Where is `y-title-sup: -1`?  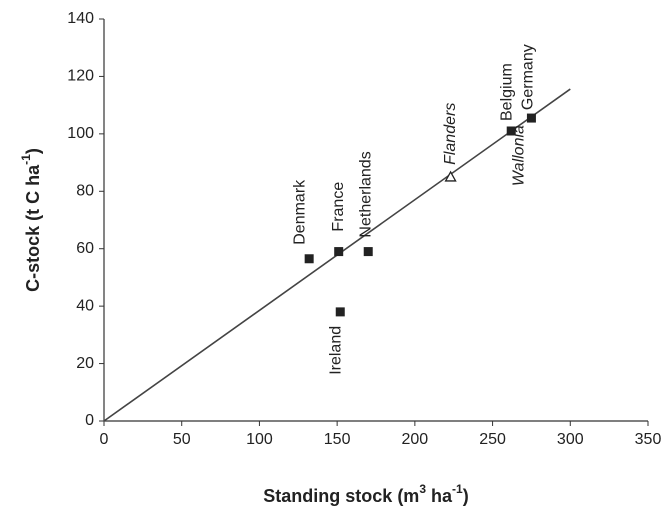 y-title-sup: -1 is located at coordinates (26, 159).